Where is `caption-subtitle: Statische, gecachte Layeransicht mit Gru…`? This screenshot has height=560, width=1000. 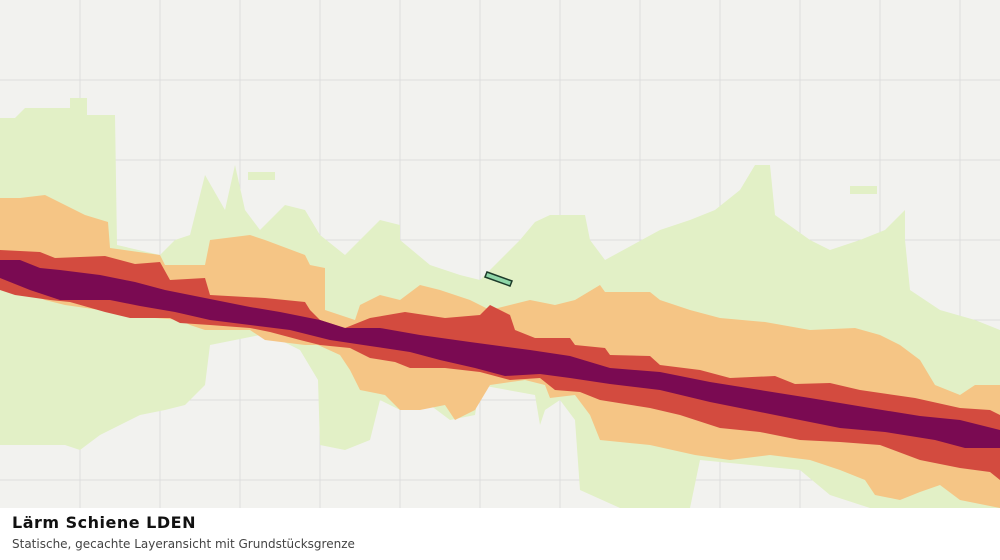
caption-subtitle: Statische, gecachte Layeransicht mit Gru… is located at coordinates (183, 544).